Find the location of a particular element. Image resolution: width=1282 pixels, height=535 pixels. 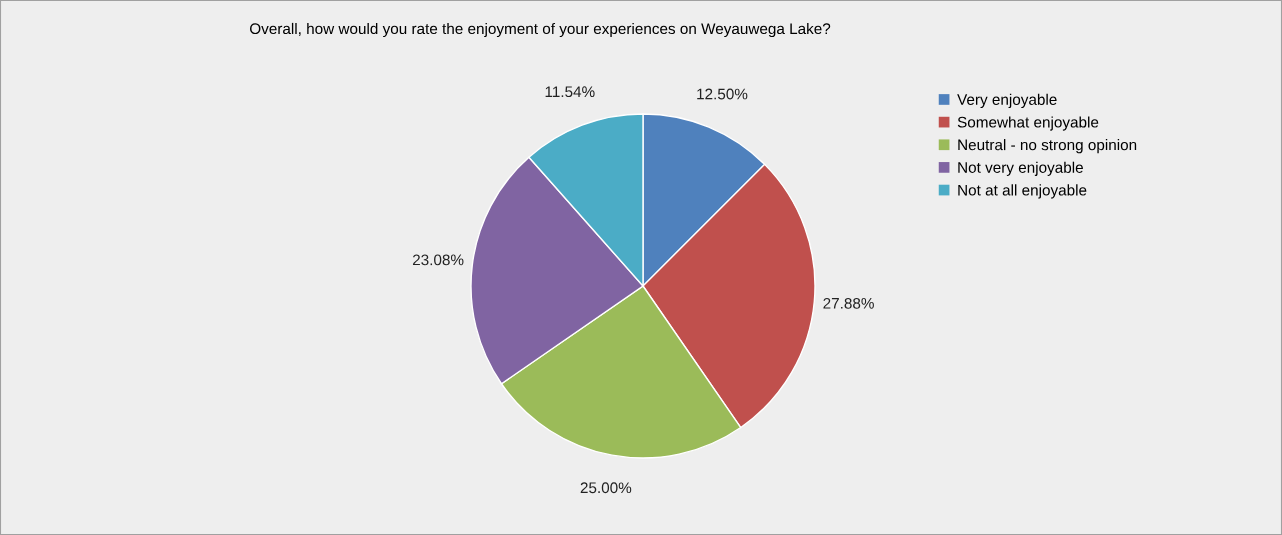

data-label: 25.00% is located at coordinates (606, 488).